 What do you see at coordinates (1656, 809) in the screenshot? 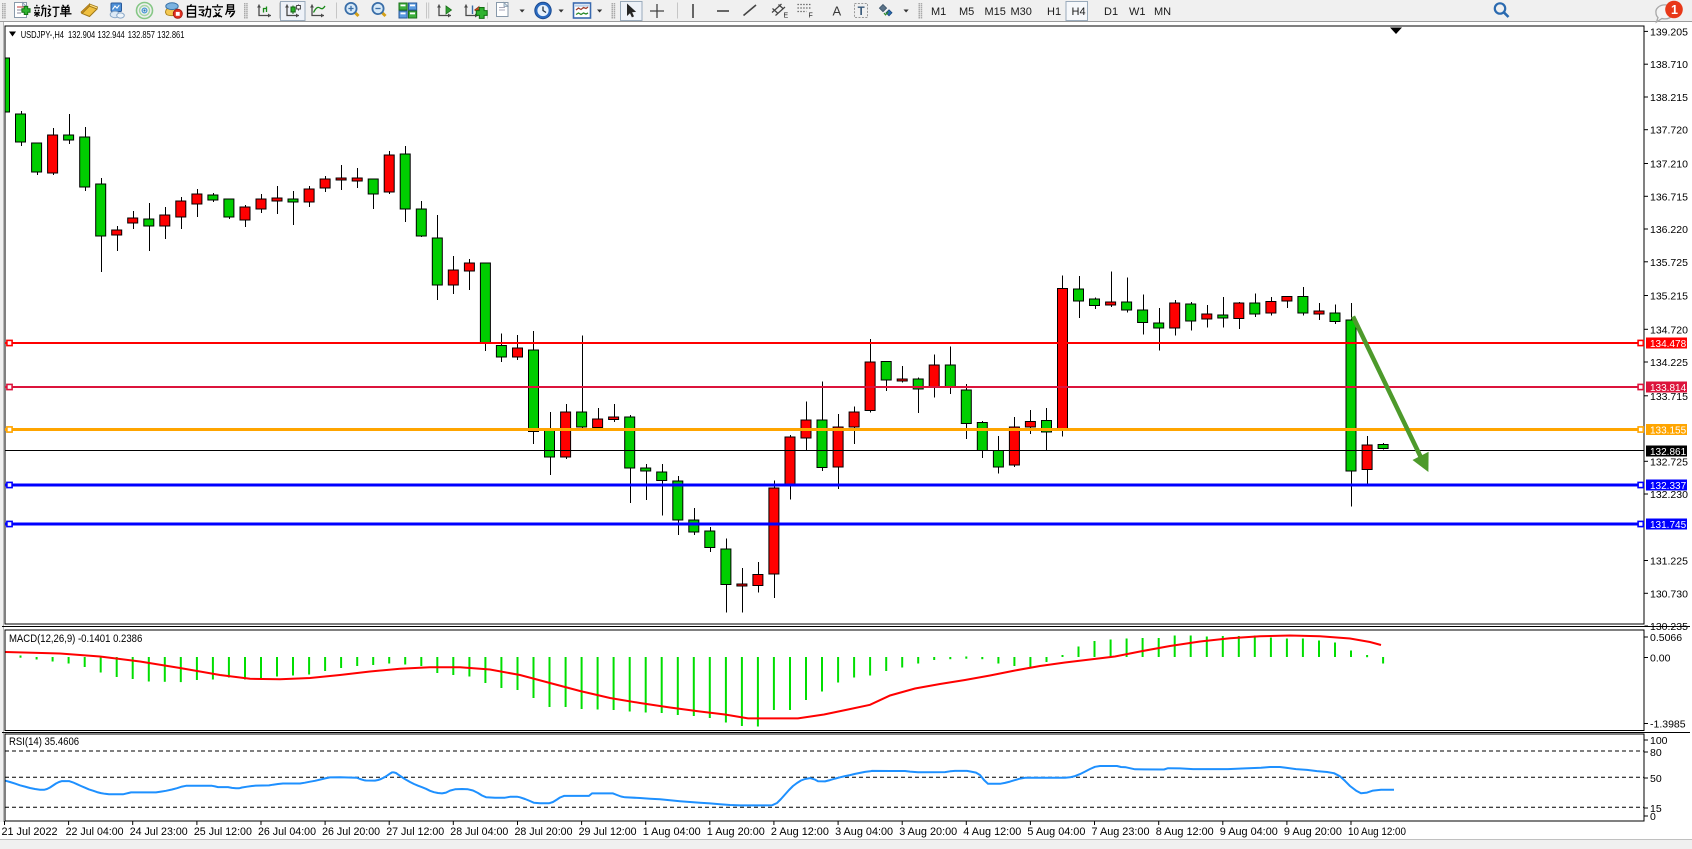
I see `svg-text: 15` at bounding box center [1656, 809].